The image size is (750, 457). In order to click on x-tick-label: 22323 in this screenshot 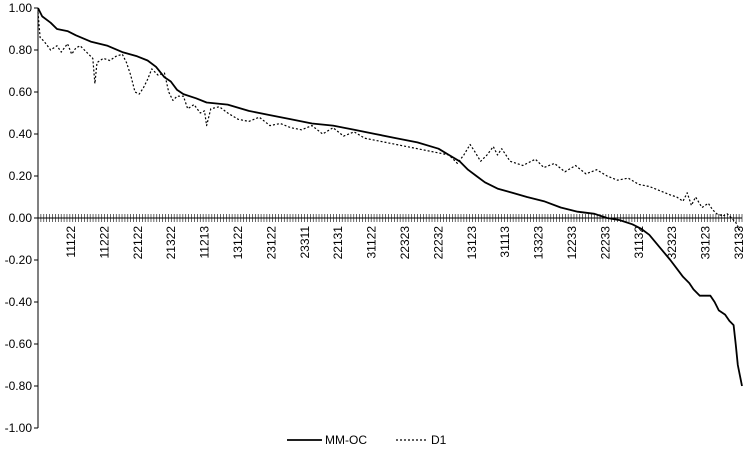, I will do `click(405, 243)`.